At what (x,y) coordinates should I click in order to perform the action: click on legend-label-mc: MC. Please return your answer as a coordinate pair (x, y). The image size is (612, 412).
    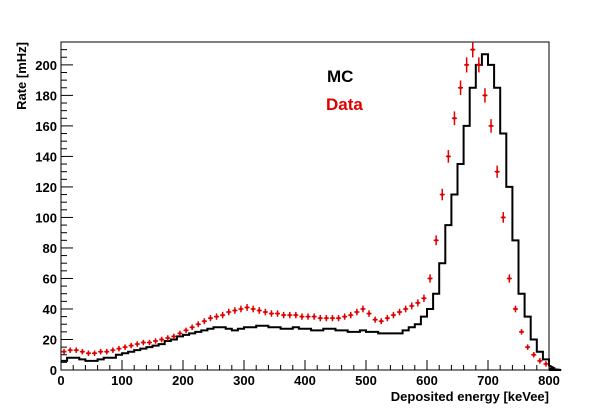
    Looking at the image, I should click on (340, 76).